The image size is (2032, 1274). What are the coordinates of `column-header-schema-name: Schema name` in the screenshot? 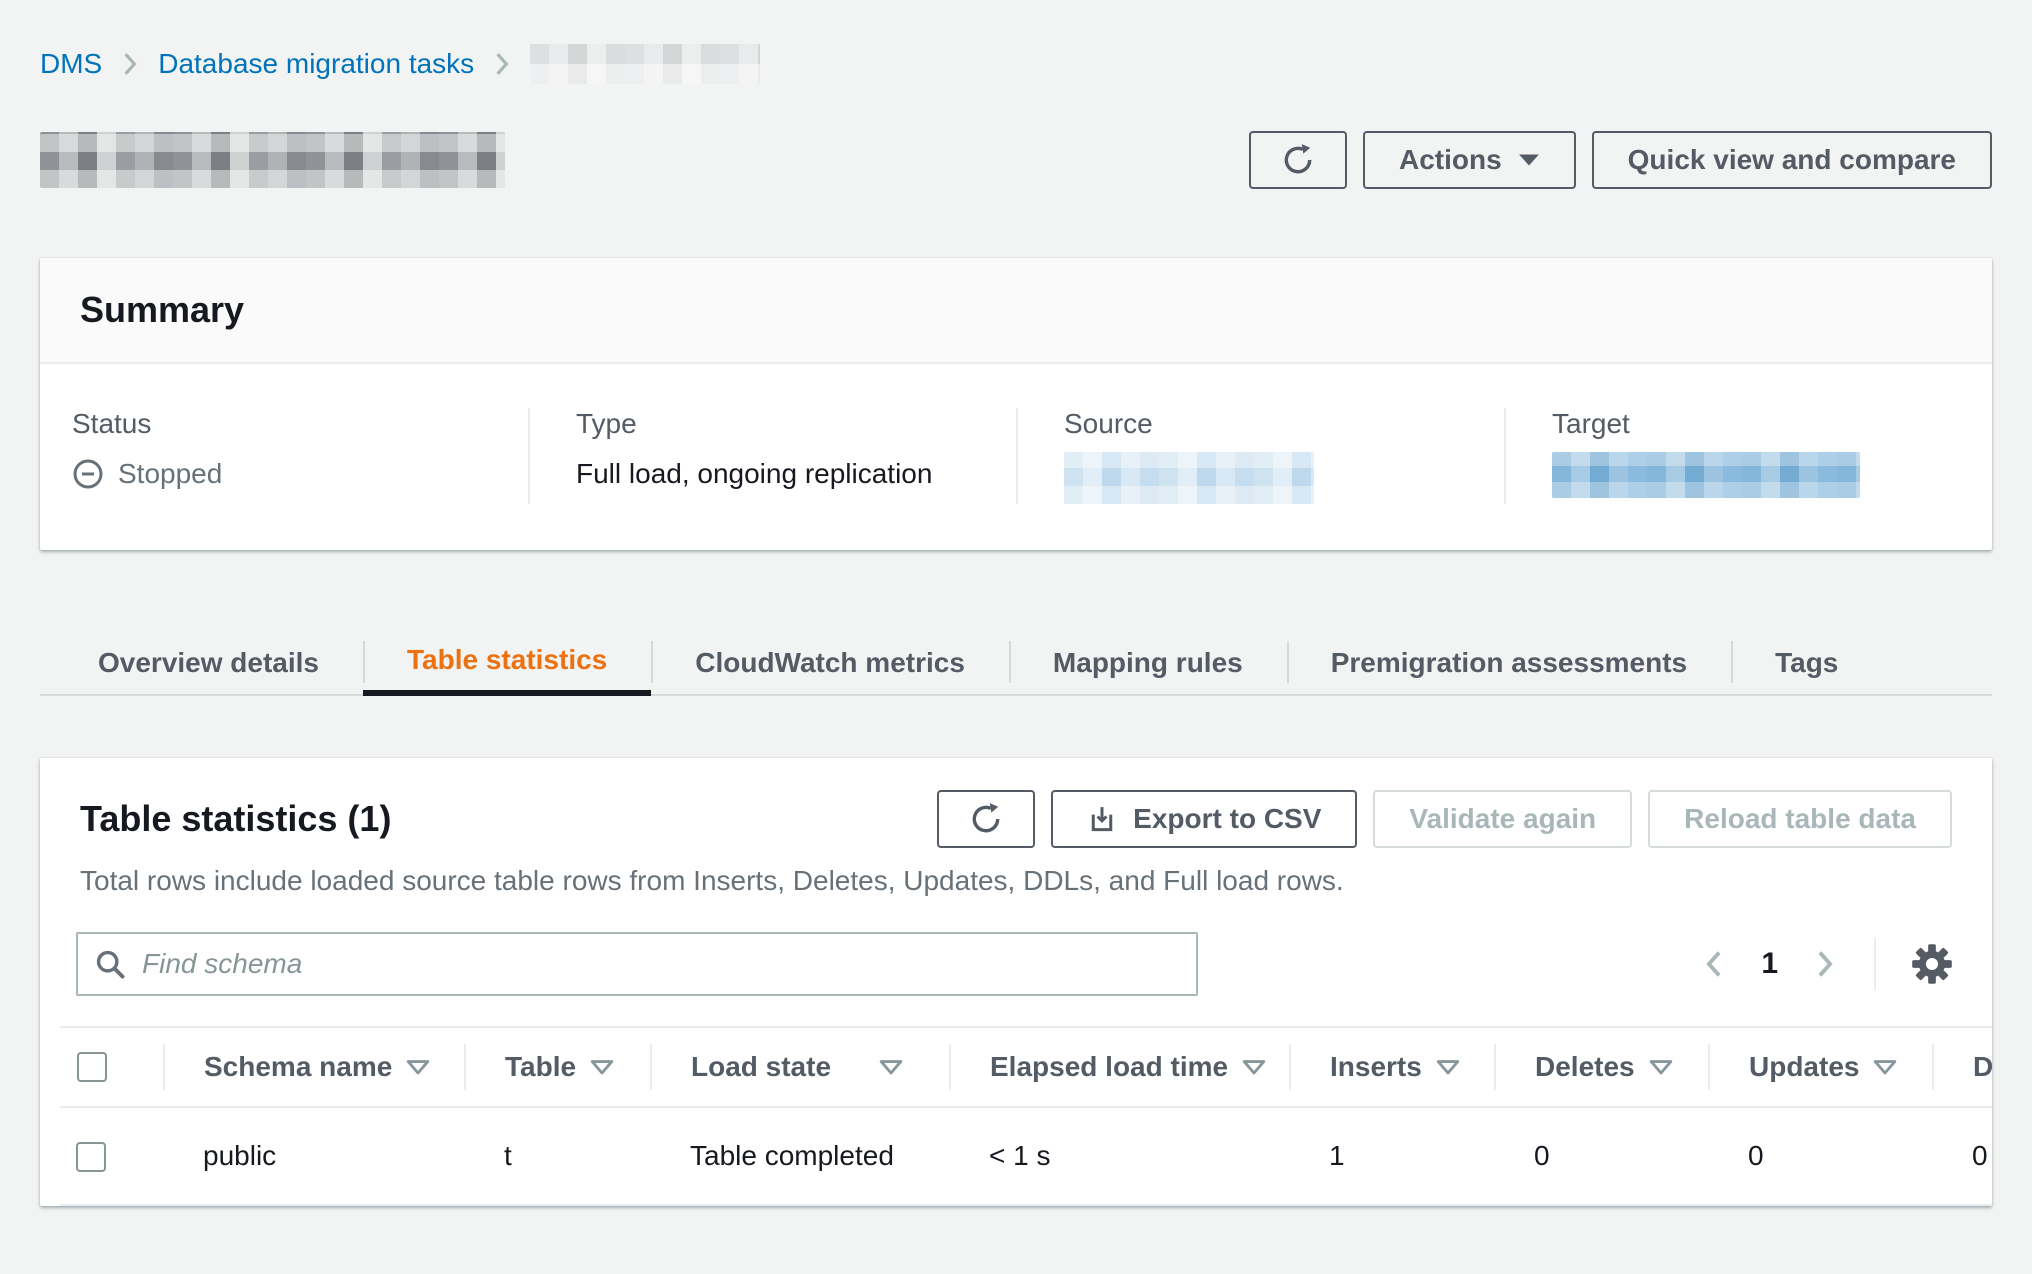 It's located at (313, 1067).